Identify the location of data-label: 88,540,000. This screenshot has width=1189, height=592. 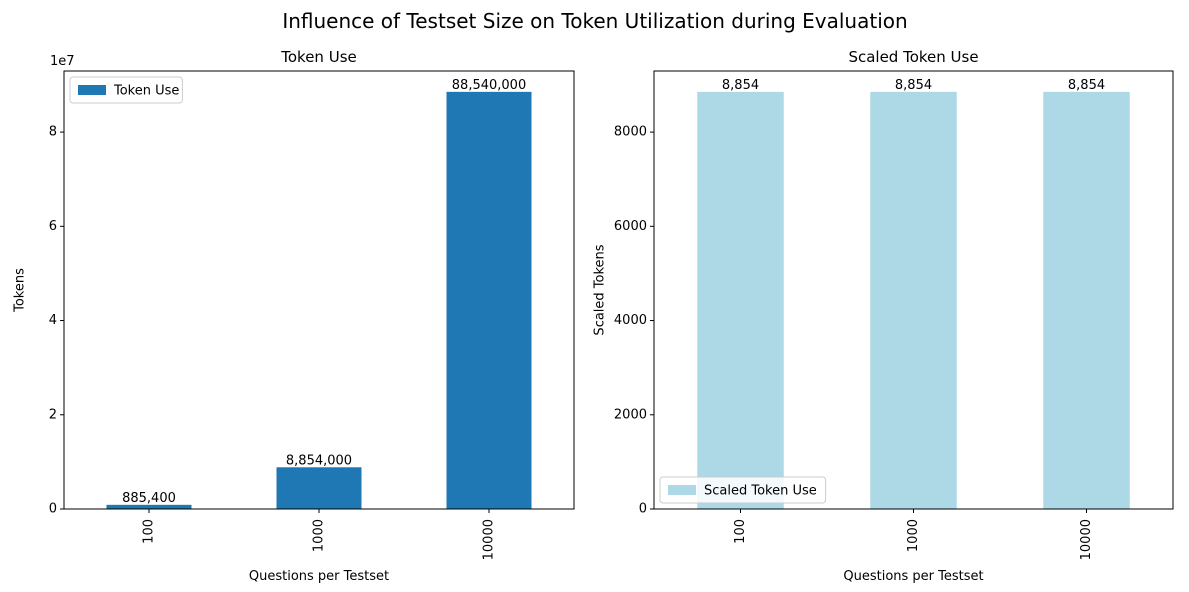
(489, 85).